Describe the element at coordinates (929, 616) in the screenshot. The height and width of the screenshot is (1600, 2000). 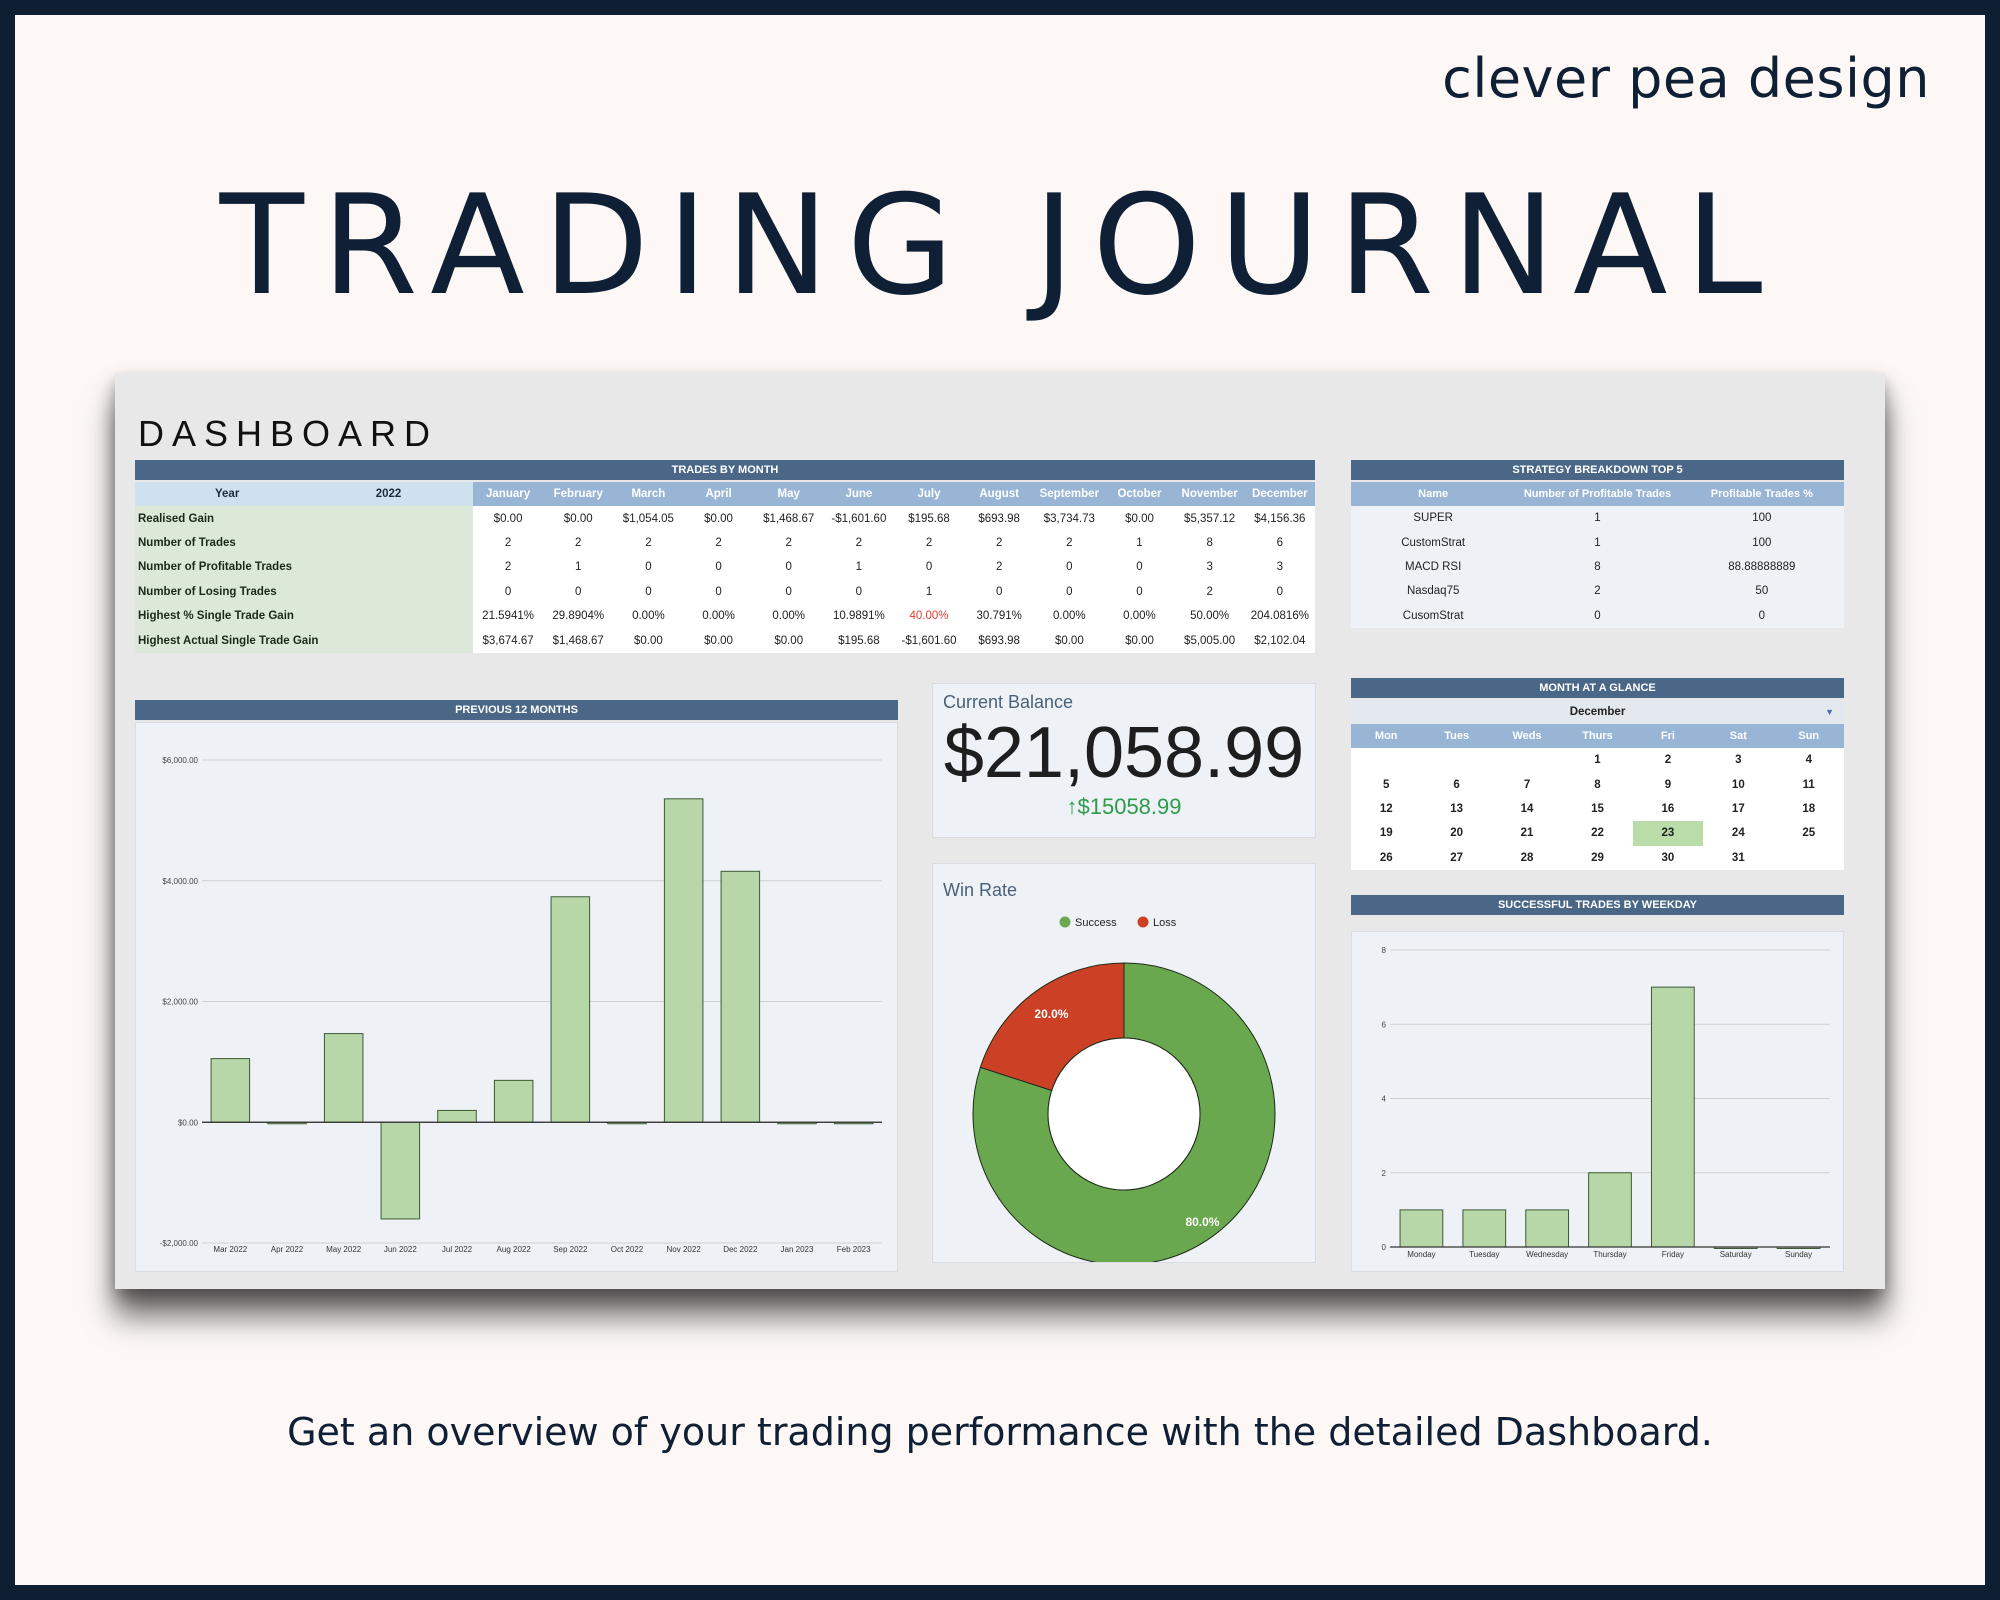
I see `table-cell: 40.00%` at that location.